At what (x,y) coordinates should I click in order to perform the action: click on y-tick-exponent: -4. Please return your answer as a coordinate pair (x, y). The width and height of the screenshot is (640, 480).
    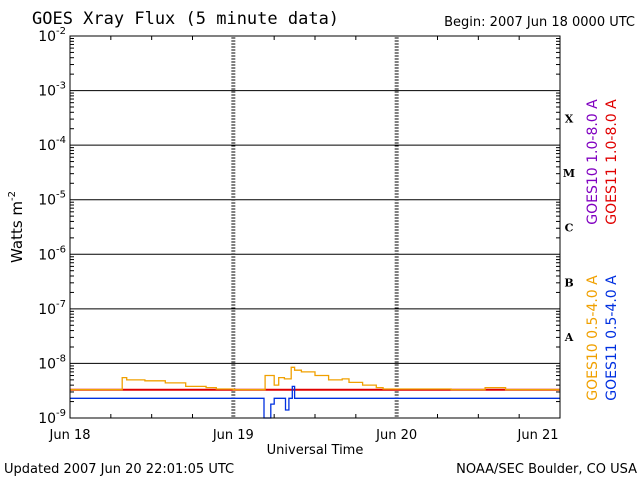
    Looking at the image, I should click on (61, 140).